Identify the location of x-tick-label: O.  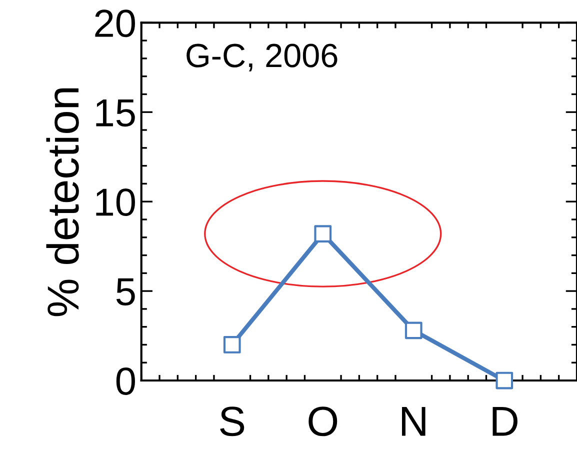
(323, 421).